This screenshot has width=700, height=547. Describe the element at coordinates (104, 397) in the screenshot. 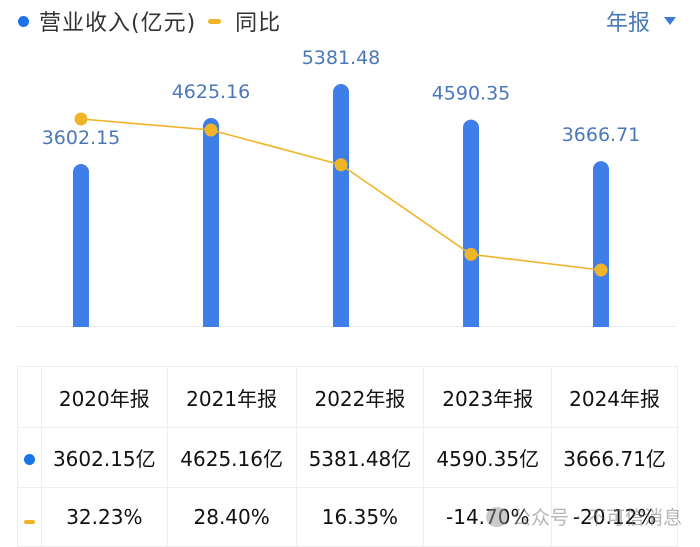

I see `table-header-cell: 2020年报` at that location.